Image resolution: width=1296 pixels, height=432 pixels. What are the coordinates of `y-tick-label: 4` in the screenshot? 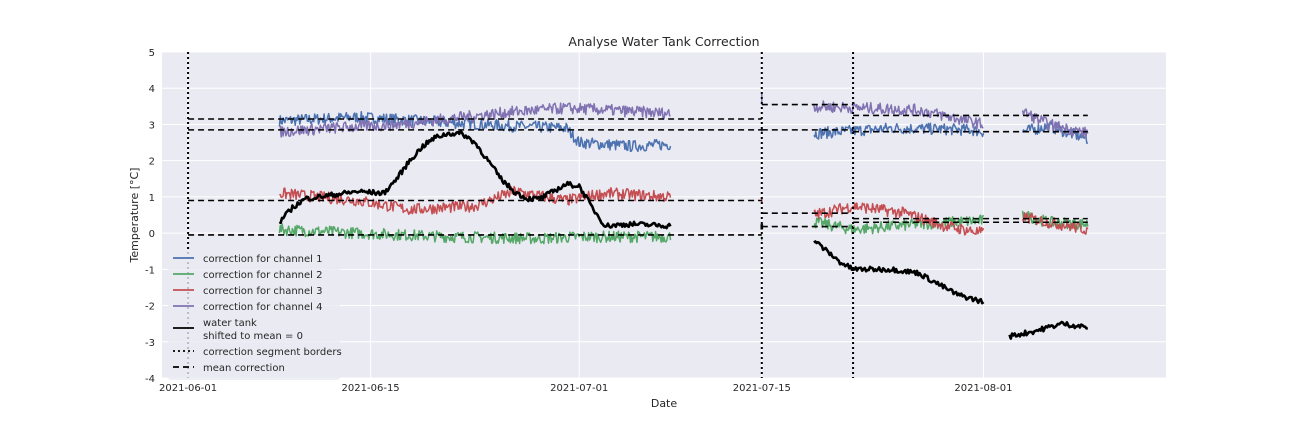 It's located at (152, 89).